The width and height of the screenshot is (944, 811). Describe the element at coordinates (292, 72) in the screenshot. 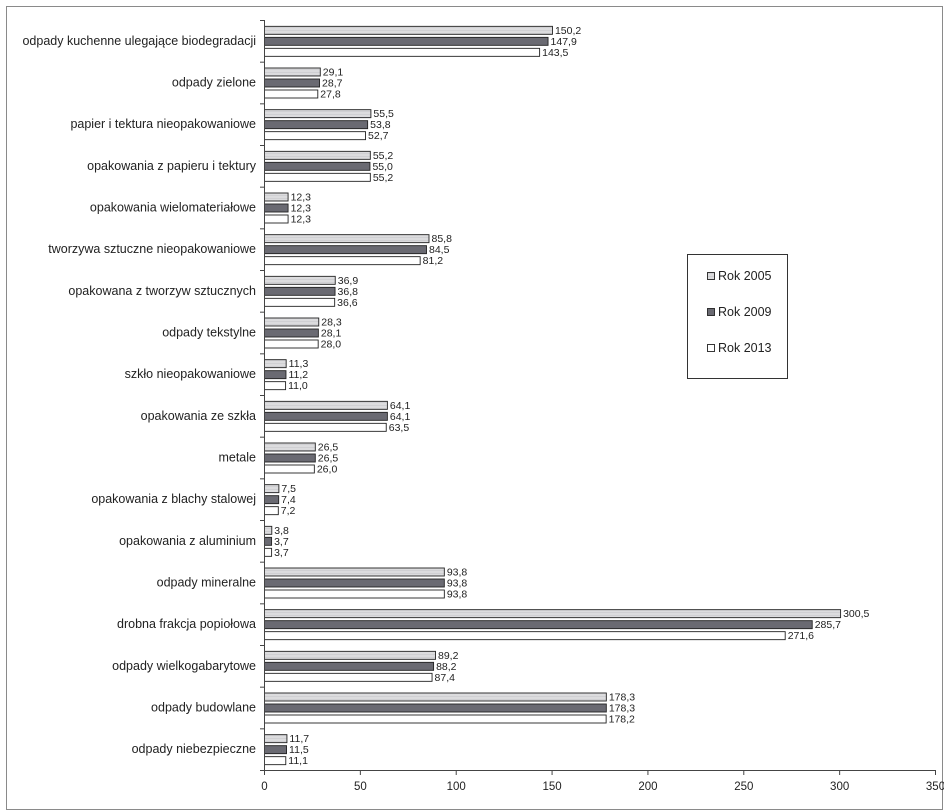

I see `bar-rok-2005-odpady-zielone` at that location.